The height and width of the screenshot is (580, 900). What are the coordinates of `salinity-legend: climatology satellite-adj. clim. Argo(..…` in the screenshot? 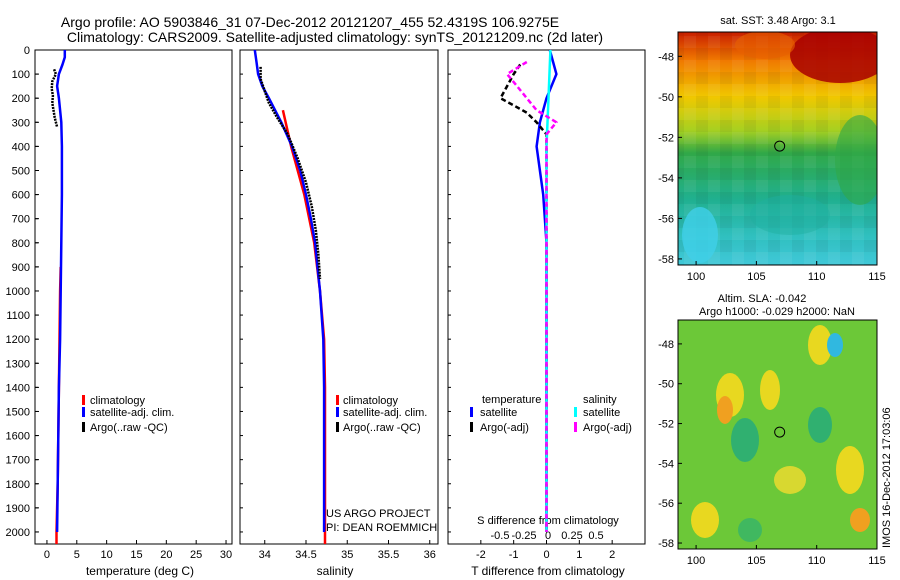 It's located at (381, 414).